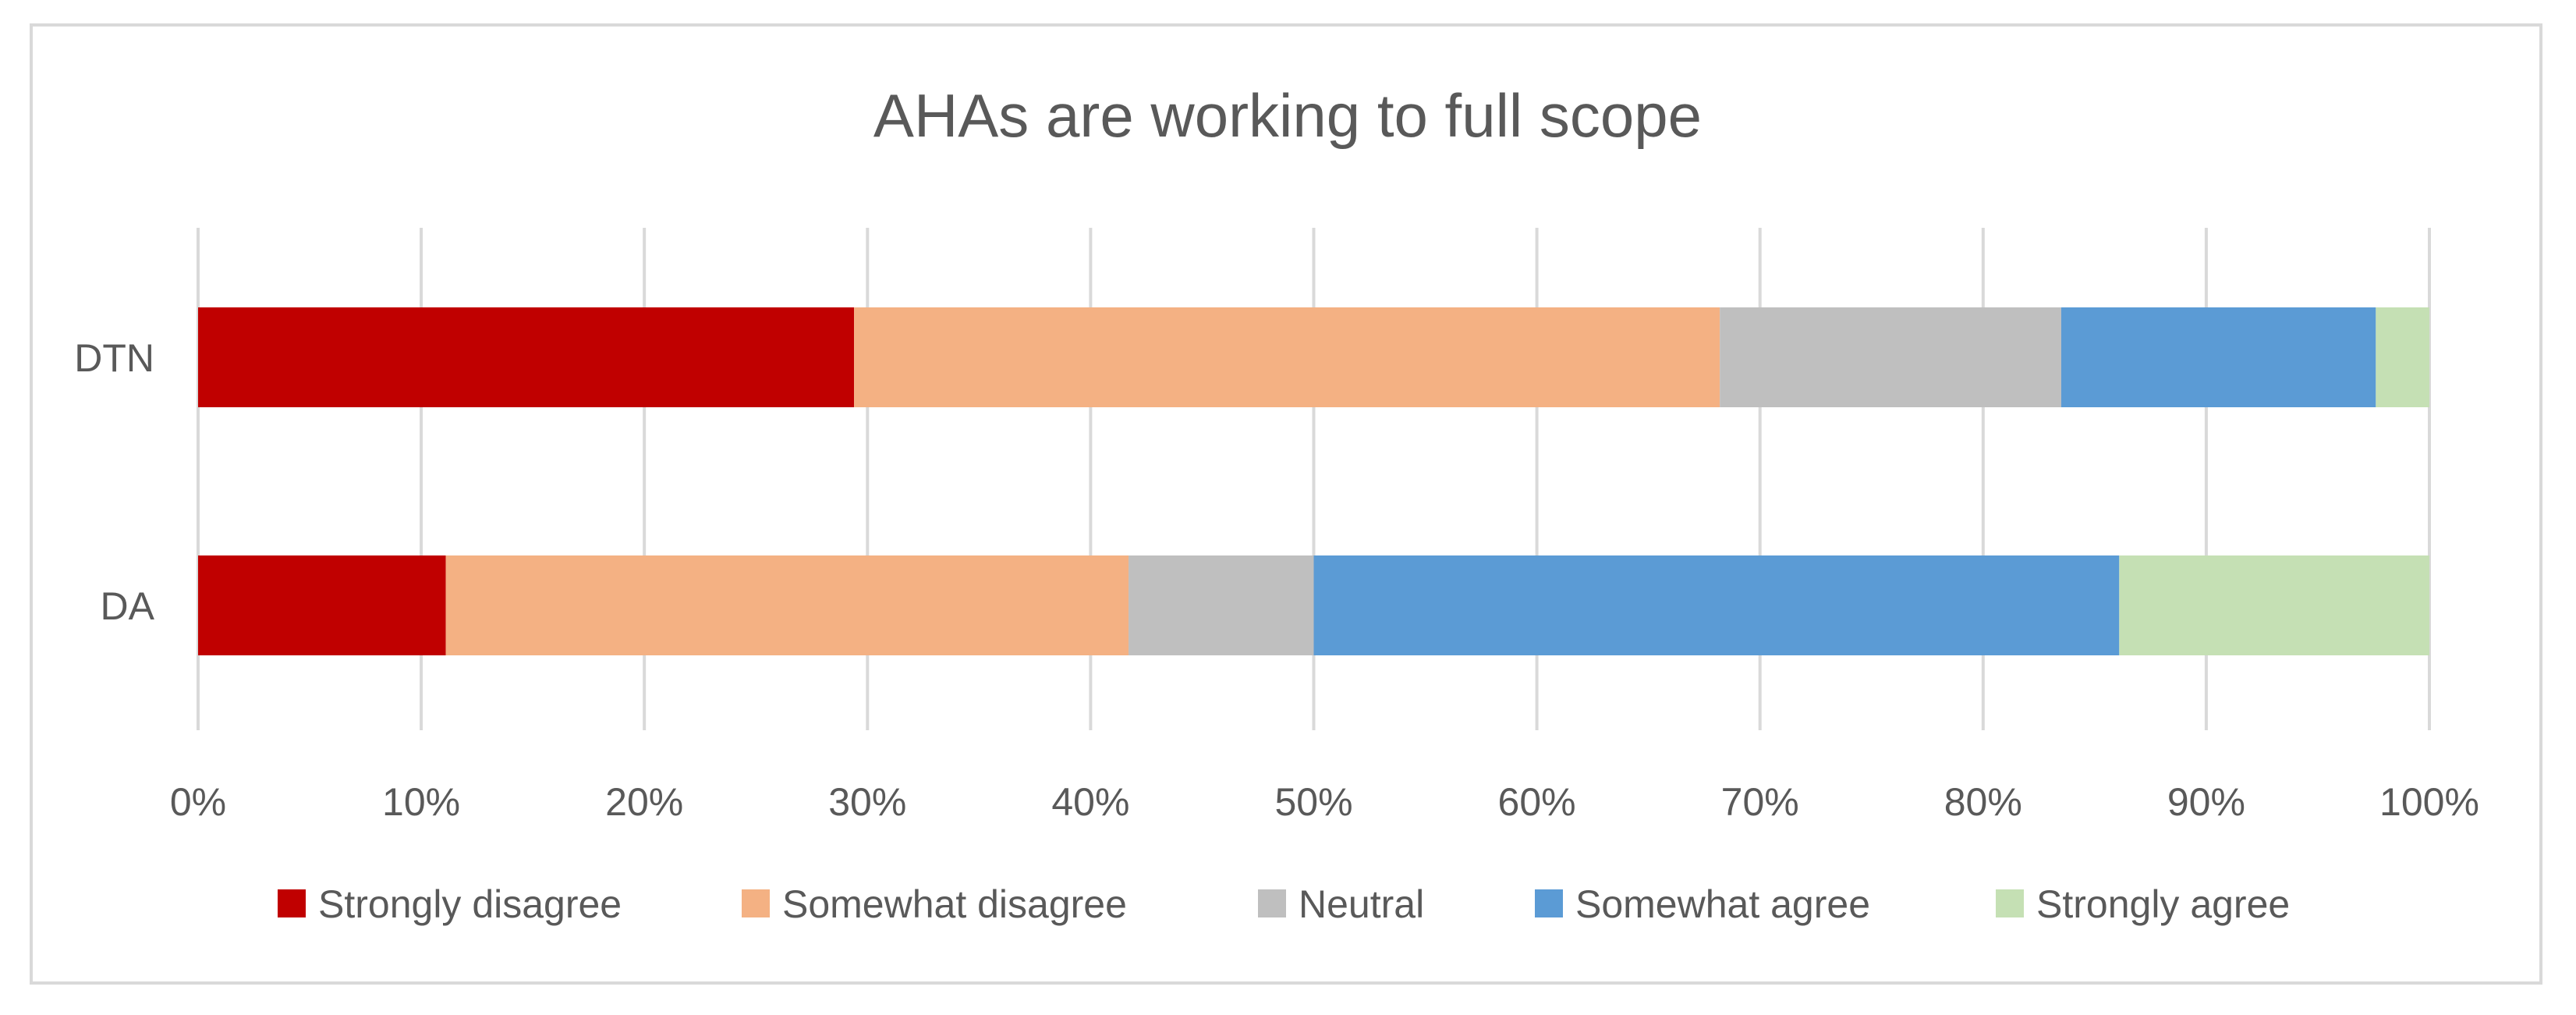 The width and height of the screenshot is (2576, 1015). What do you see at coordinates (1537, 802) in the screenshot?
I see `x-tick-label: 60%` at bounding box center [1537, 802].